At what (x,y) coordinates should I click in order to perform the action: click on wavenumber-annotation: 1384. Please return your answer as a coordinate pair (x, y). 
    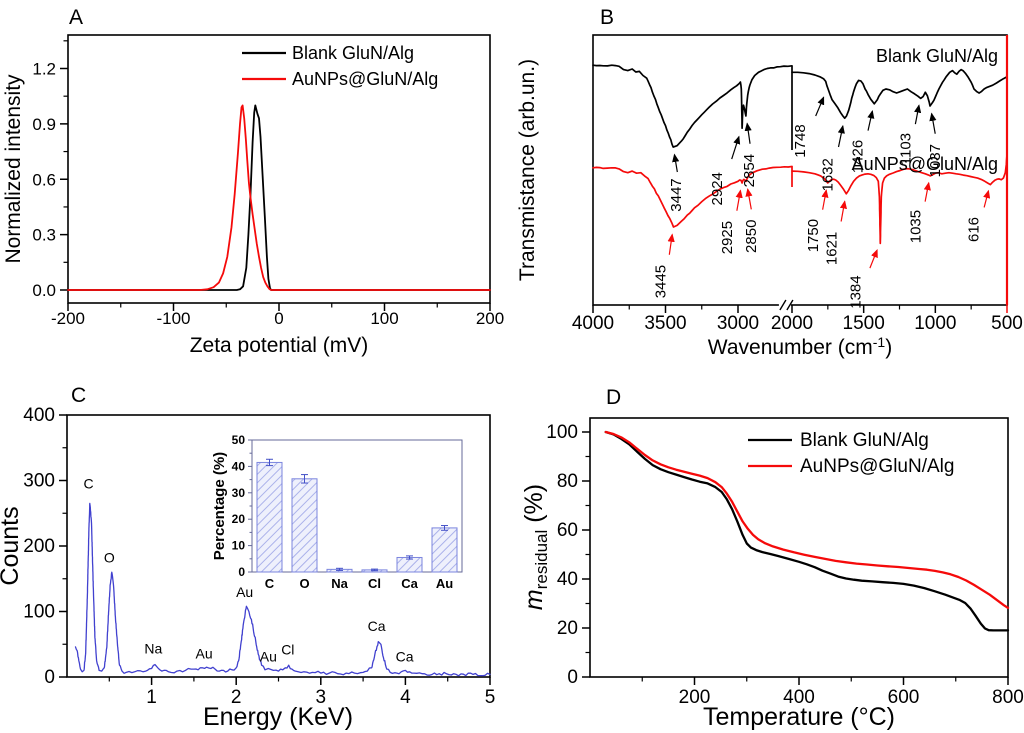
    Looking at the image, I should click on (855, 291).